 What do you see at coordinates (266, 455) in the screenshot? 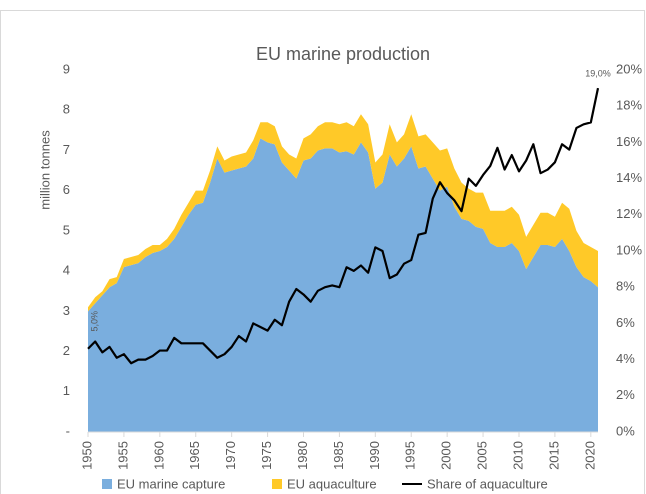
I see `x-tick-label: 1975` at bounding box center [266, 455].